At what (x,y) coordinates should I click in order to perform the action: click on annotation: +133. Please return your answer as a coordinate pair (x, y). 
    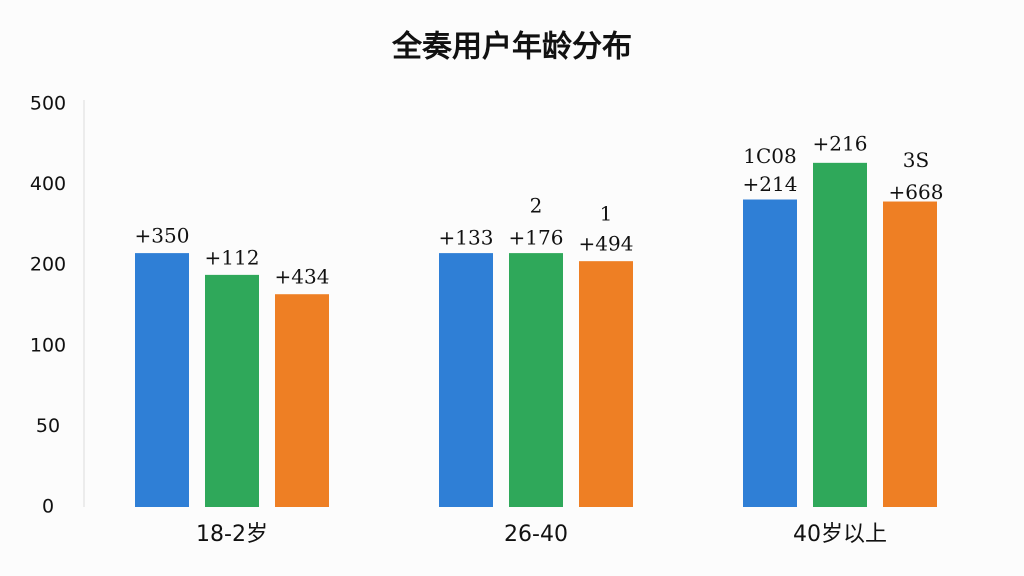
    Looking at the image, I should click on (466, 238).